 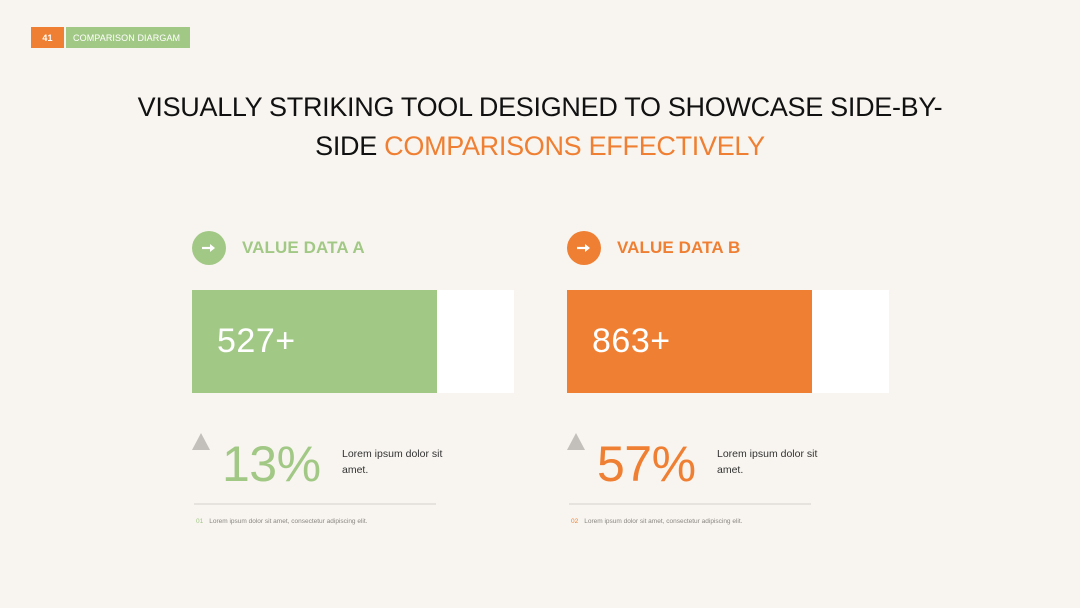 I want to click on percent-value: 13%, so click(x=271, y=464).